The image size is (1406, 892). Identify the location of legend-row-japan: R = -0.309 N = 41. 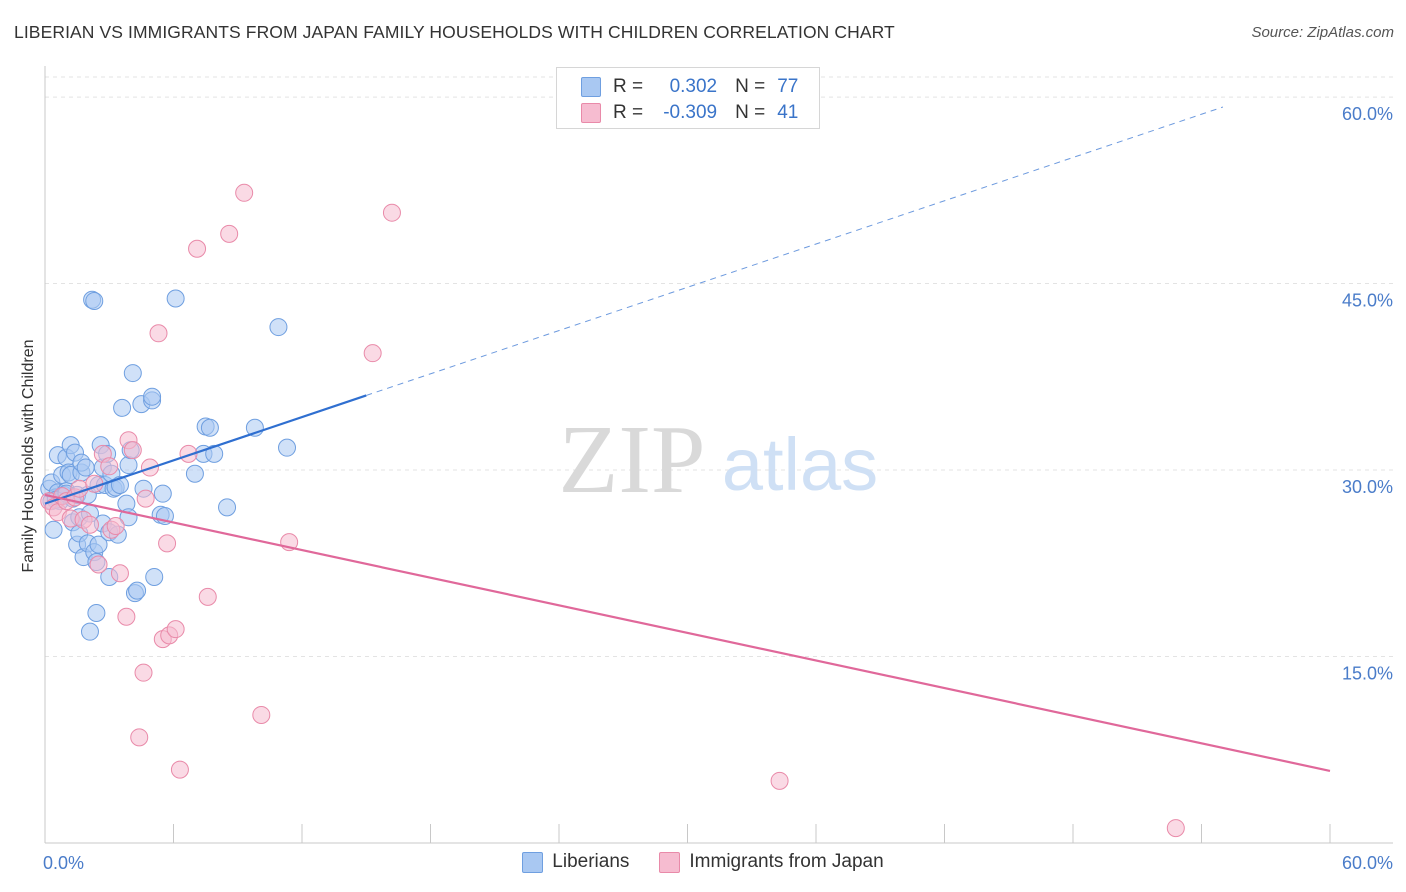
(689, 113).